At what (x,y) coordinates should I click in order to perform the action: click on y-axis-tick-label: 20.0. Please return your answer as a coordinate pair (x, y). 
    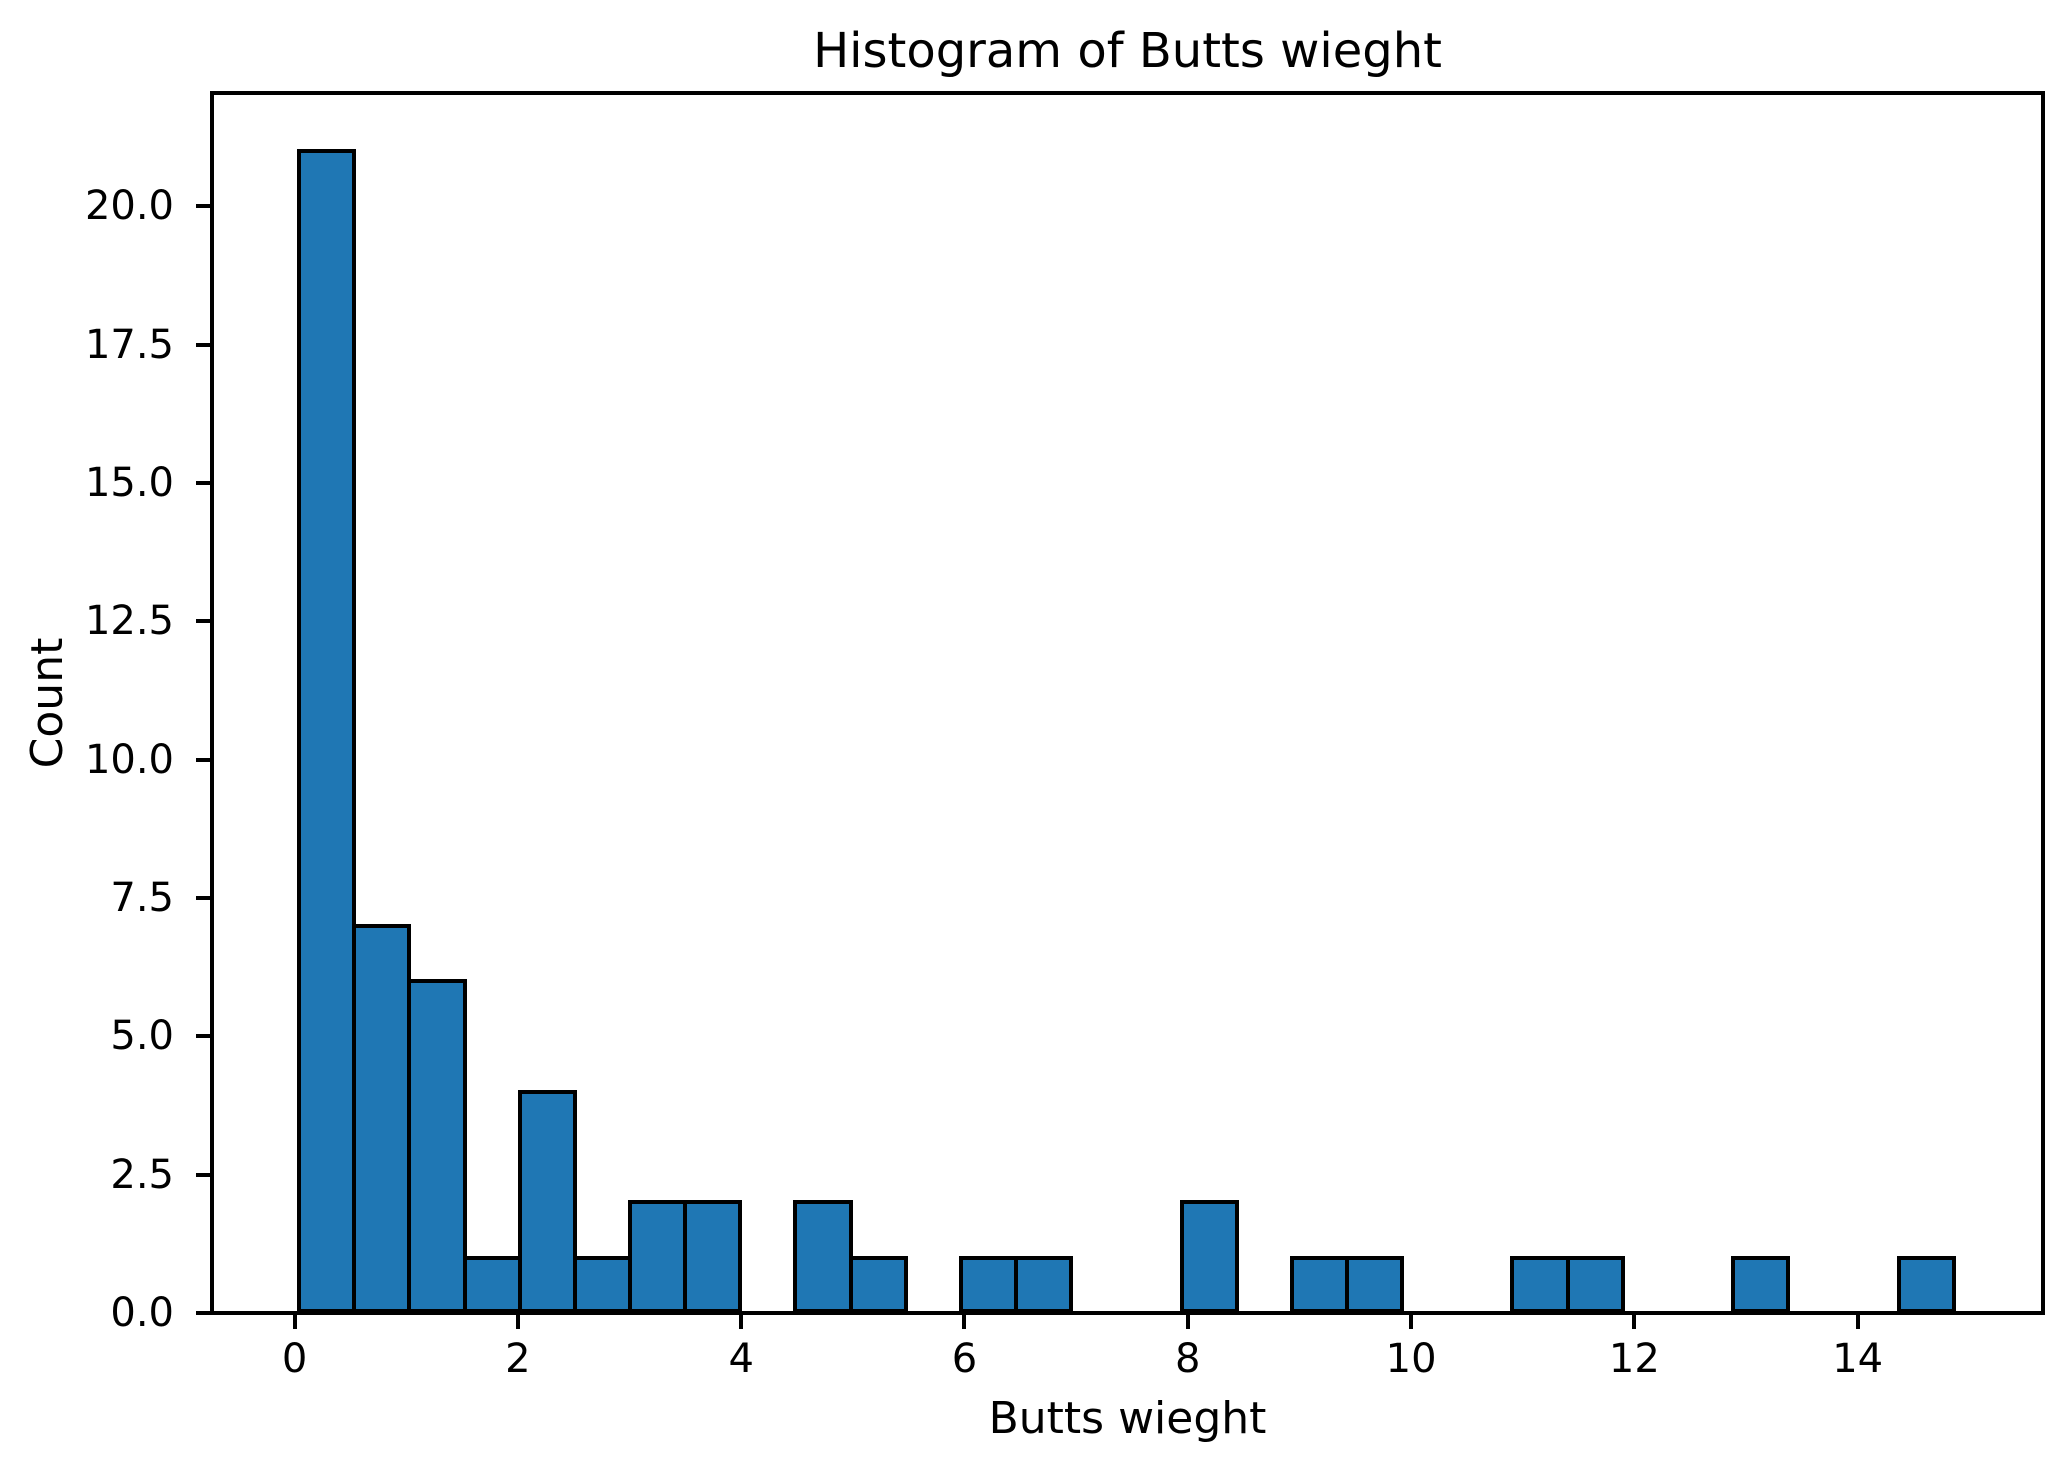
    Looking at the image, I should click on (129, 206).